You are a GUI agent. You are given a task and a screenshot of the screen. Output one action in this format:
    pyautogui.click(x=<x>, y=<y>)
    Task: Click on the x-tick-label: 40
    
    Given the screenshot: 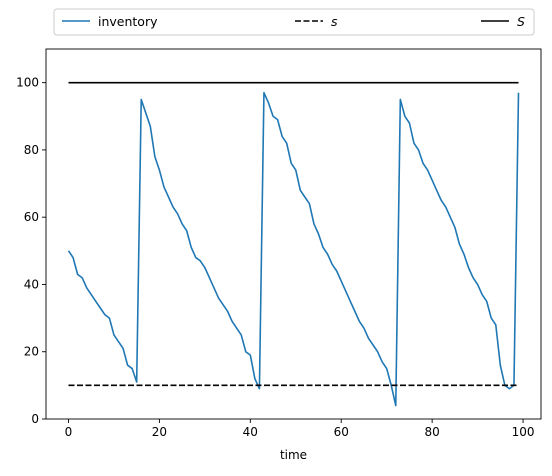 What is the action you would take?
    pyautogui.click(x=250, y=432)
    